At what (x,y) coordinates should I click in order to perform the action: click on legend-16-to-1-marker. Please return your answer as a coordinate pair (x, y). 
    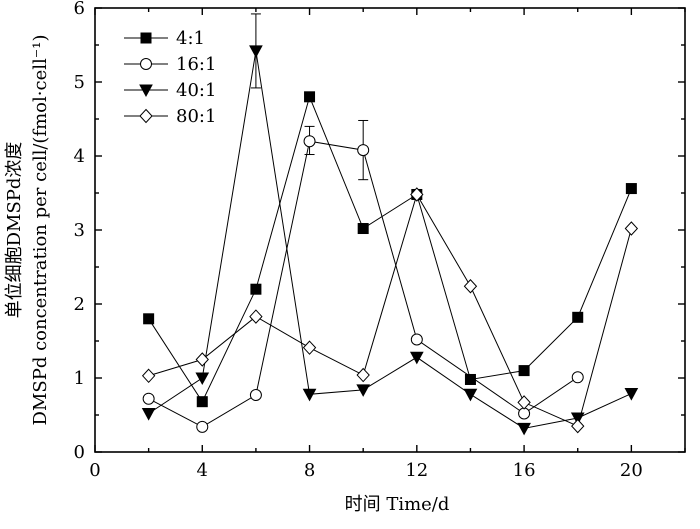
    Looking at the image, I should click on (146, 64).